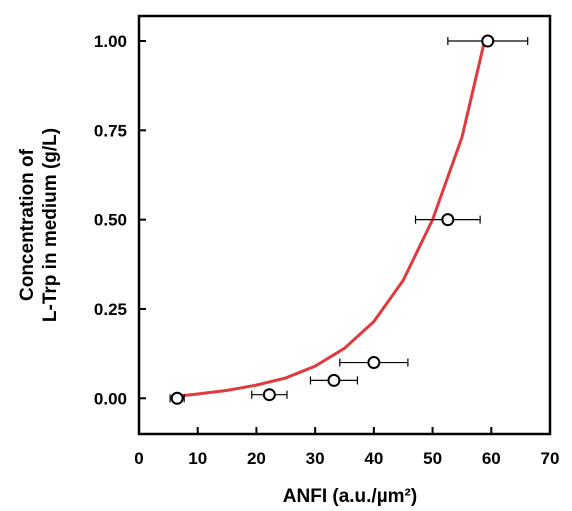 This screenshot has height=511, width=572. Describe the element at coordinates (432, 458) in the screenshot. I see `x-tick-label: 50` at that location.